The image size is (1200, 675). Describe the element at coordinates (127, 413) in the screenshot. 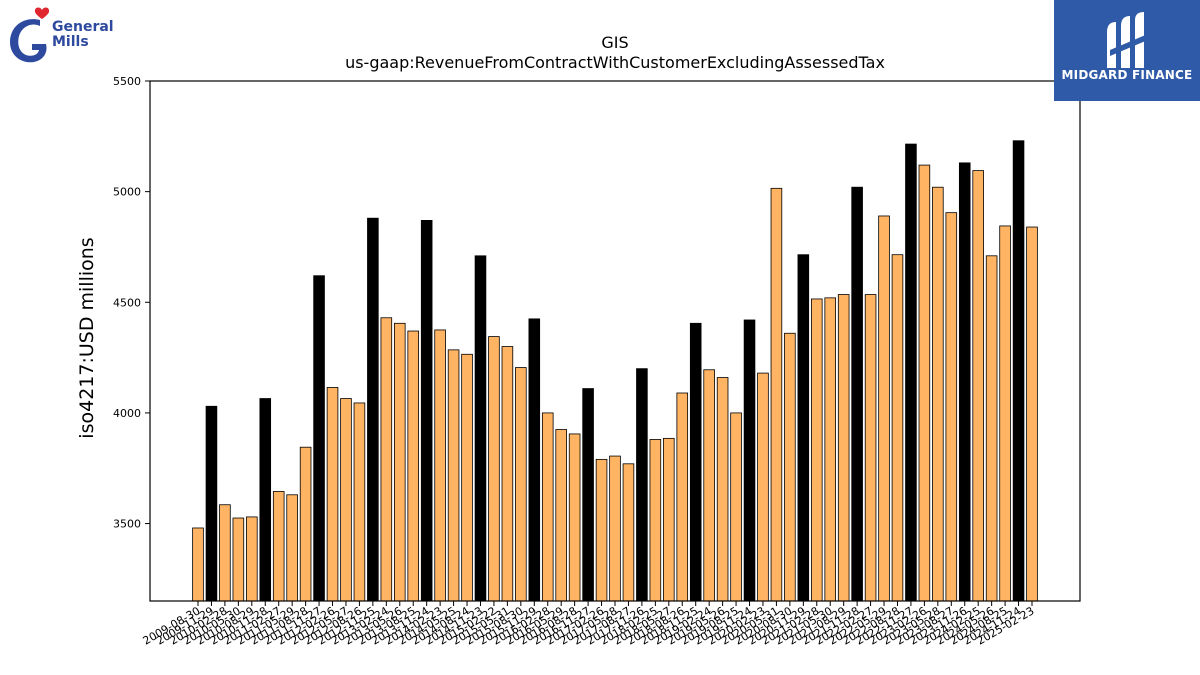

I see `y-tick-label: 4000` at that location.